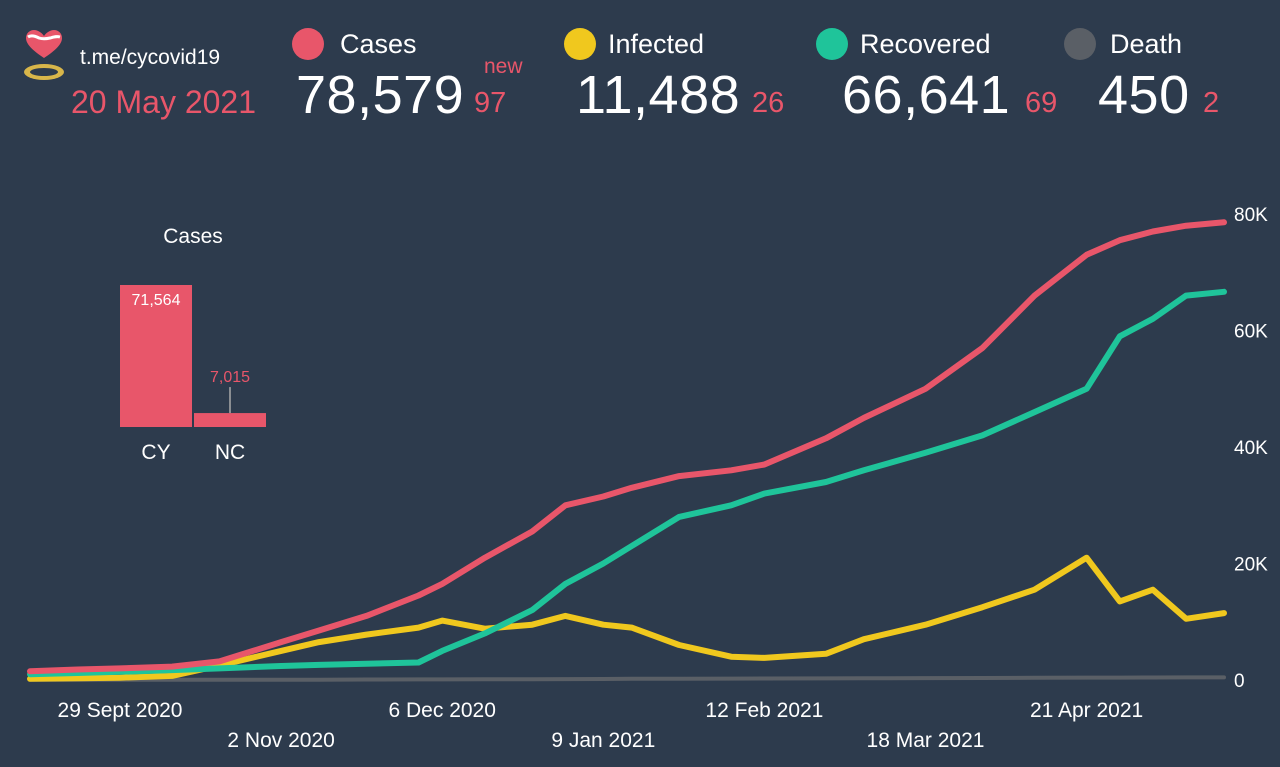 The width and height of the screenshot is (1280, 767). I want to click on bar-cy, so click(156, 356).